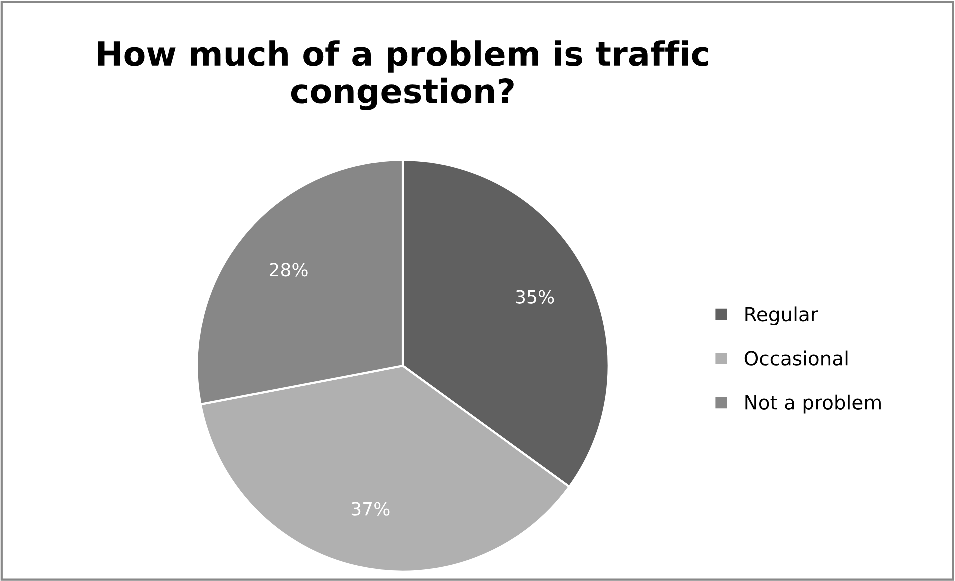 This screenshot has height=581, width=955. What do you see at coordinates (813, 404) in the screenshot?
I see `legend-label: Not a problem` at bounding box center [813, 404].